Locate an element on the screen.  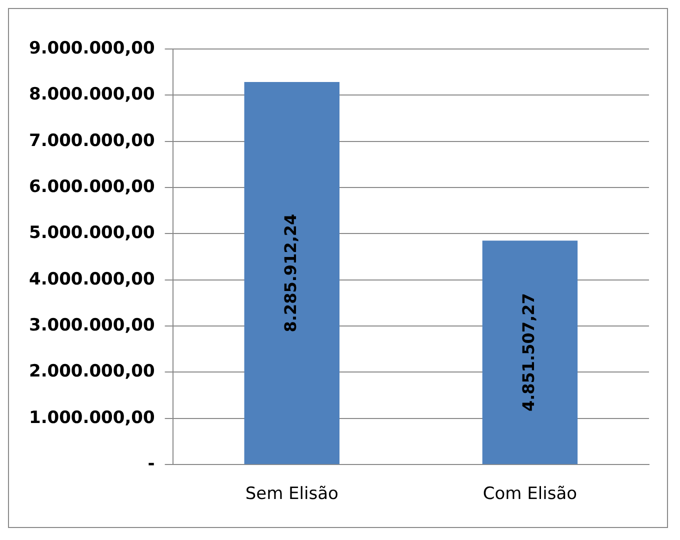
y-tick-label: 8.000.000,00 is located at coordinates (91, 94).